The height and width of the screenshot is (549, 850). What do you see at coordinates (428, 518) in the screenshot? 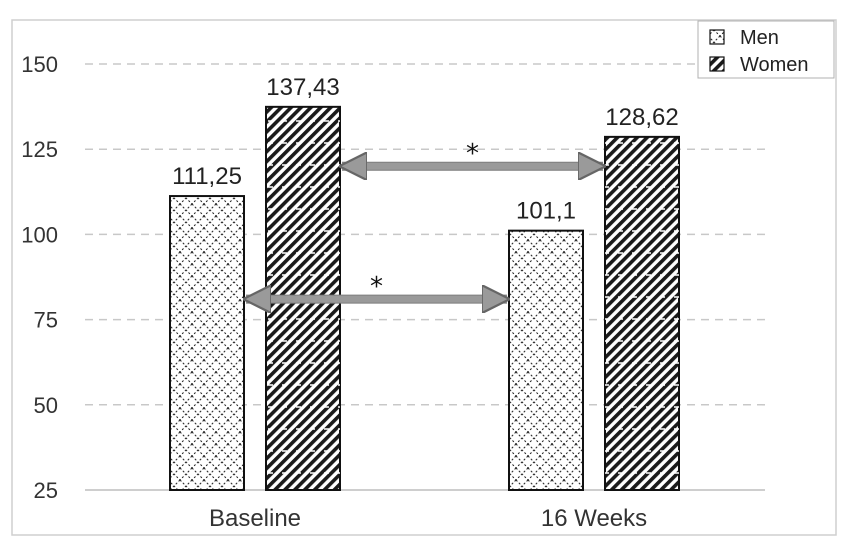
I see `category-labels: Baseline 16 Weeks` at bounding box center [428, 518].